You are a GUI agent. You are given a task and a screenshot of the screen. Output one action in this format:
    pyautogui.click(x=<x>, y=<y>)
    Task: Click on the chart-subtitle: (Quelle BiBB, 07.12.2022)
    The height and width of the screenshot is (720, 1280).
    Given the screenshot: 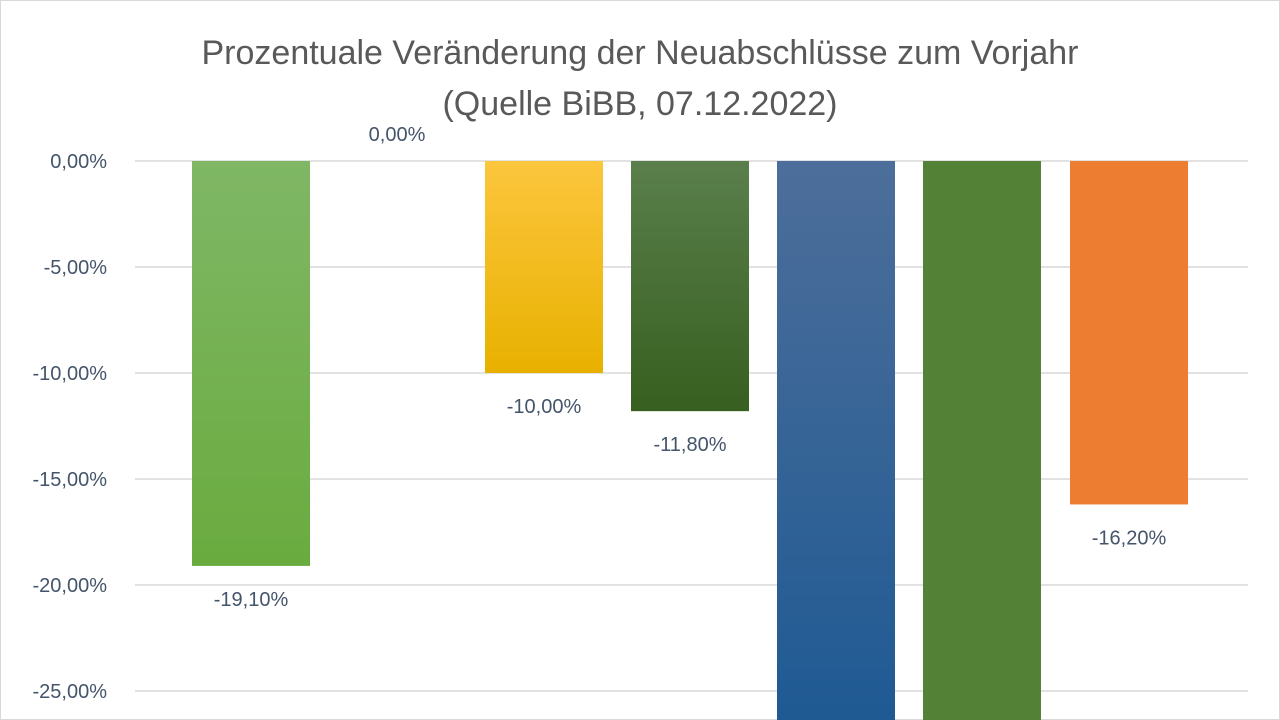 What is the action you would take?
    pyautogui.click(x=640, y=104)
    